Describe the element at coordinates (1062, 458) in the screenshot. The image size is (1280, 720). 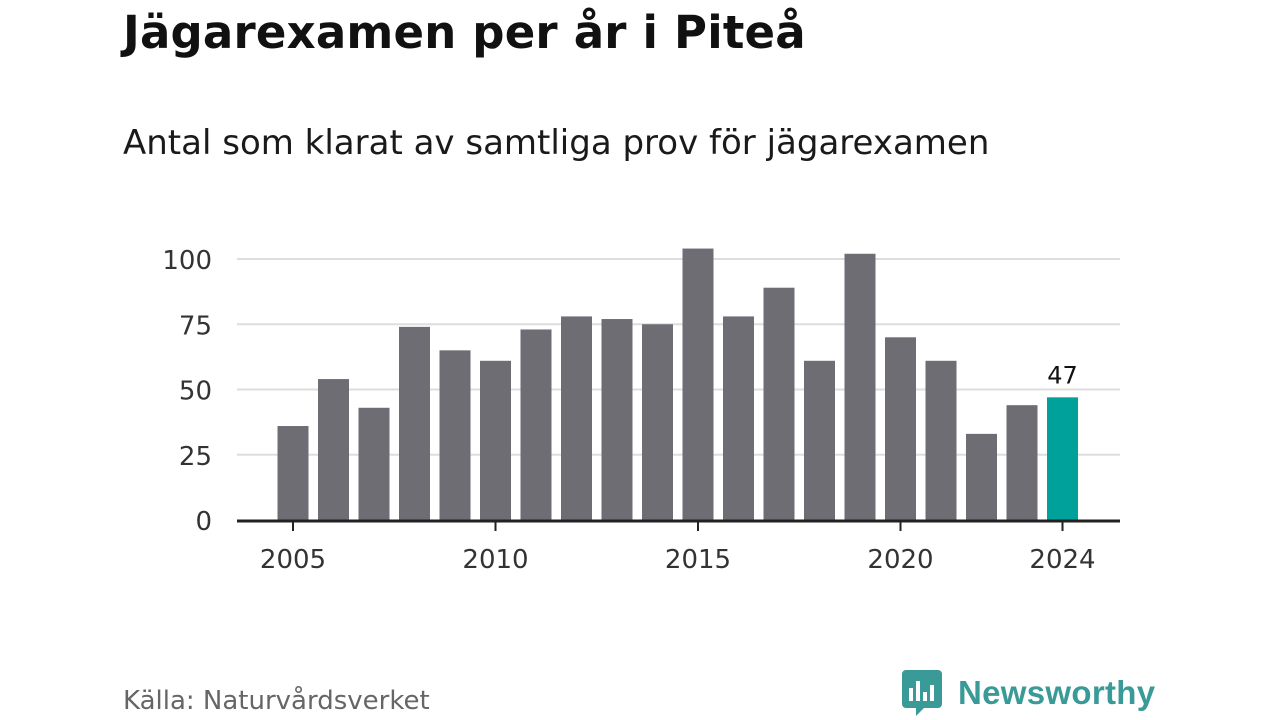
I see `bar-2024` at that location.